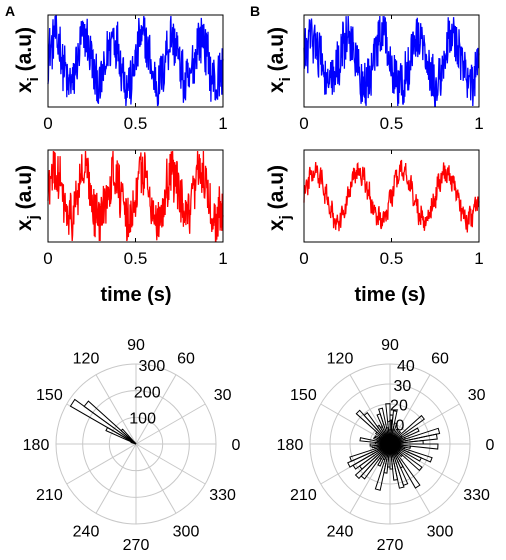 This screenshot has width=506, height=560. I want to click on radial-tick-label: 200, so click(147, 392).